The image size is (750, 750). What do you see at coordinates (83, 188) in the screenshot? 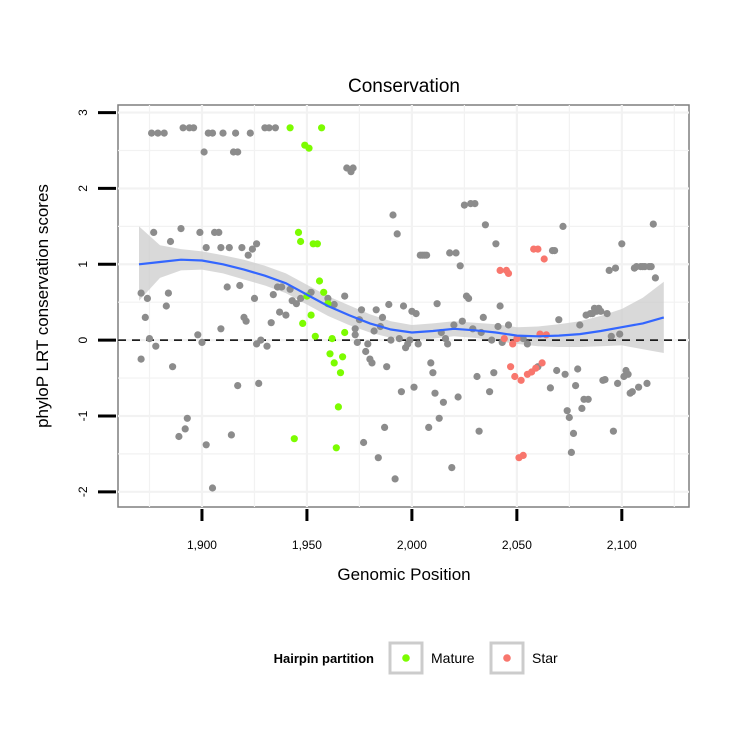
I see `y-tick-label: 2` at bounding box center [83, 188].